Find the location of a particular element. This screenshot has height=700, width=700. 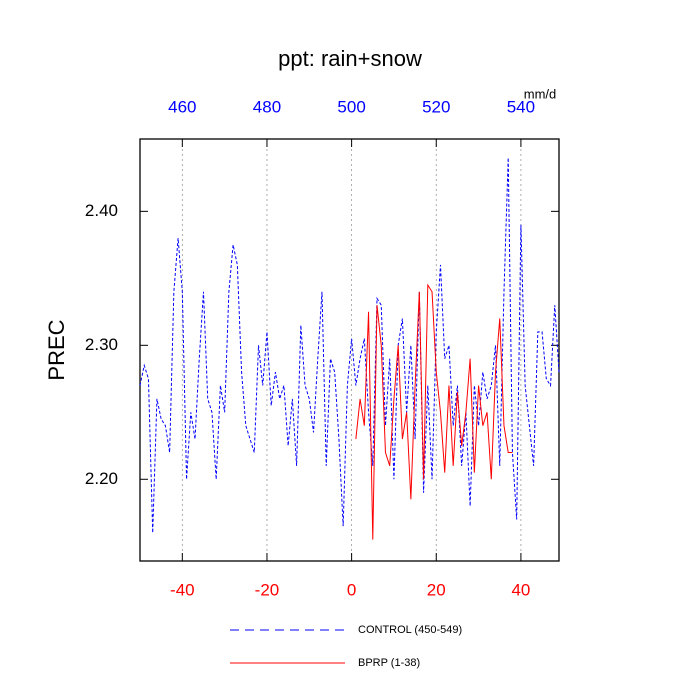

y-axis-label: PREC is located at coordinates (56, 349).